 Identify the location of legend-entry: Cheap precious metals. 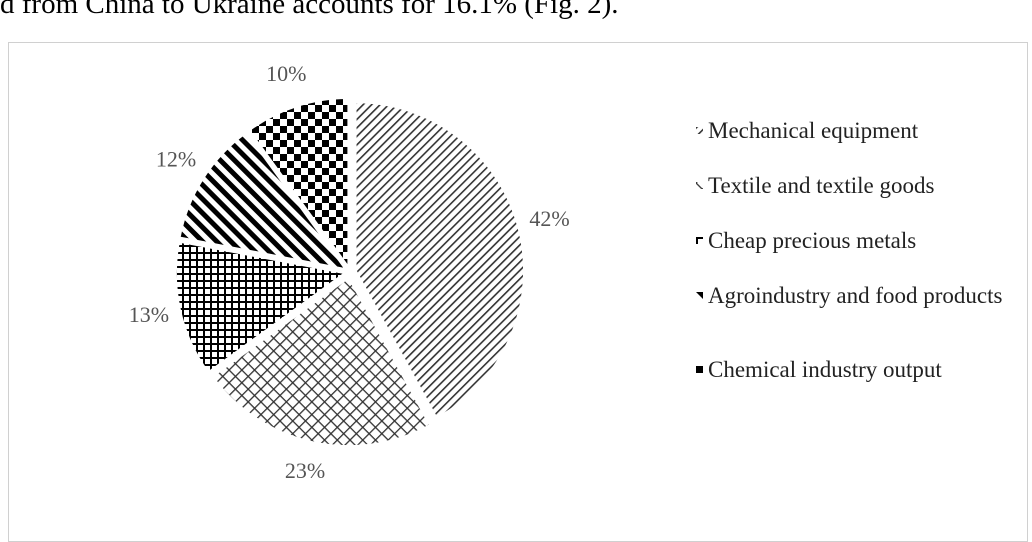
(852, 241).